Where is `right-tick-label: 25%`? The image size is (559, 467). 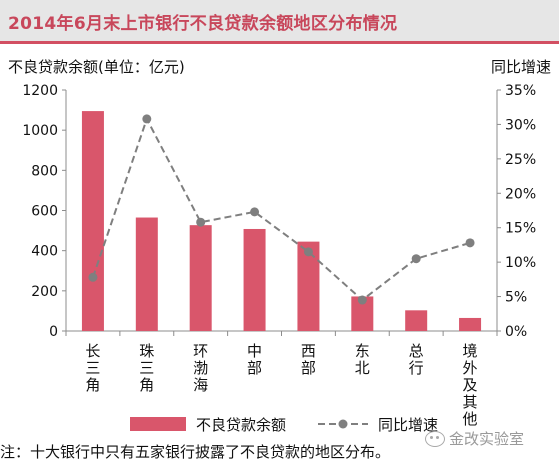
right-tick-label: 25% is located at coordinates (520, 160).